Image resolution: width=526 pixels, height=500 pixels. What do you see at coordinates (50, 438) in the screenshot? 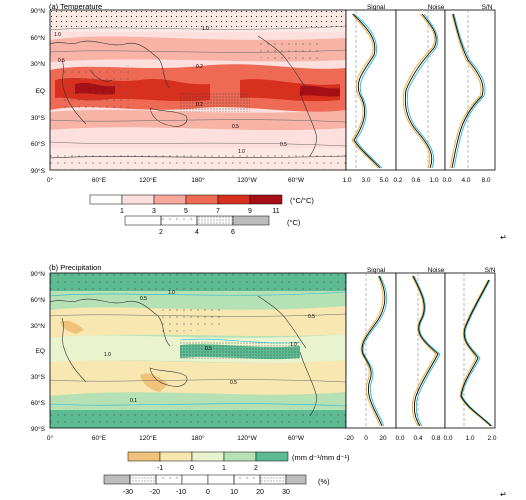
I see `lon-tick-label: 0°` at bounding box center [50, 438].